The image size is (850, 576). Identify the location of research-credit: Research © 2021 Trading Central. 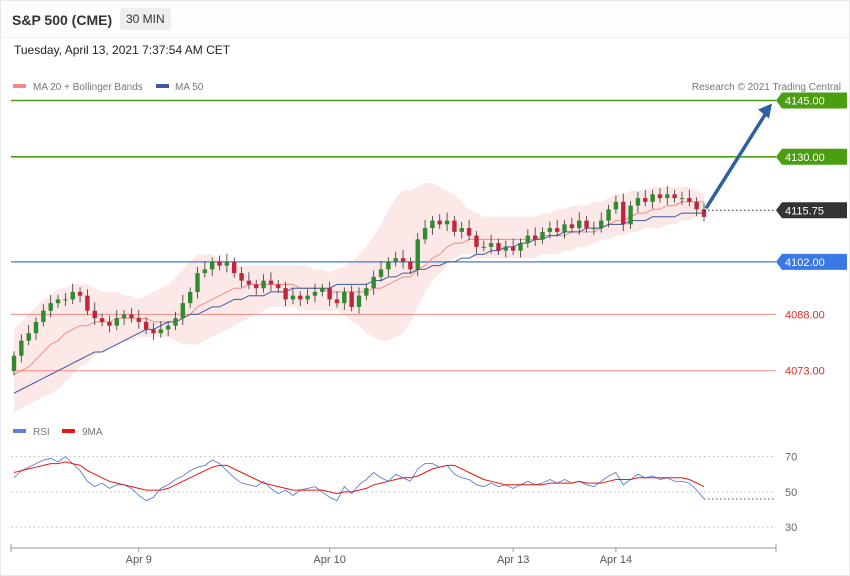
(766, 87).